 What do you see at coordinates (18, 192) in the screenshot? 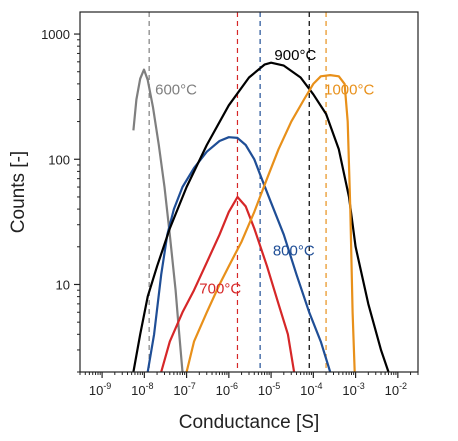
I see `y-axis-title: Counts [-]` at bounding box center [18, 192].